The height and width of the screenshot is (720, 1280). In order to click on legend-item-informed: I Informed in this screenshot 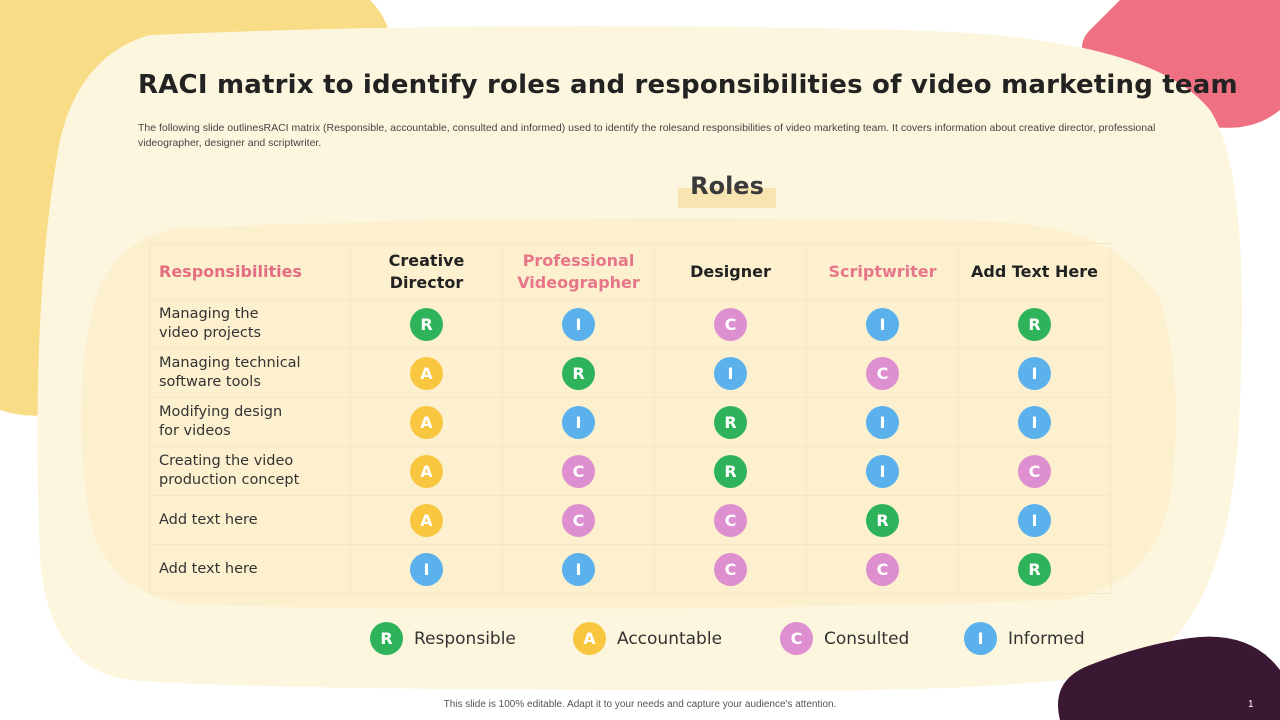, I will do `click(1024, 638)`.